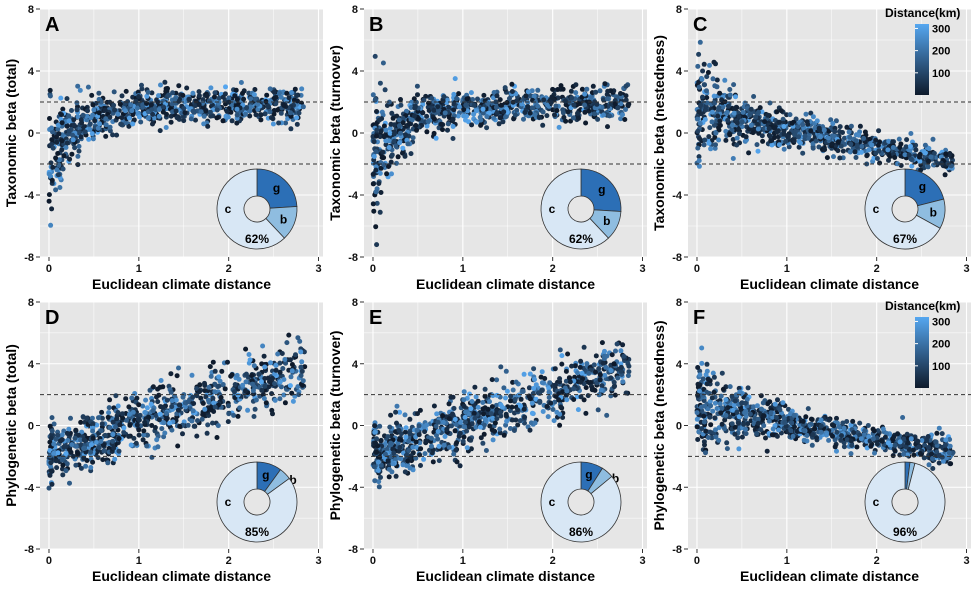 The height and width of the screenshot is (598, 975). I want to click on y-tick-label: -4, so click(353, 196).